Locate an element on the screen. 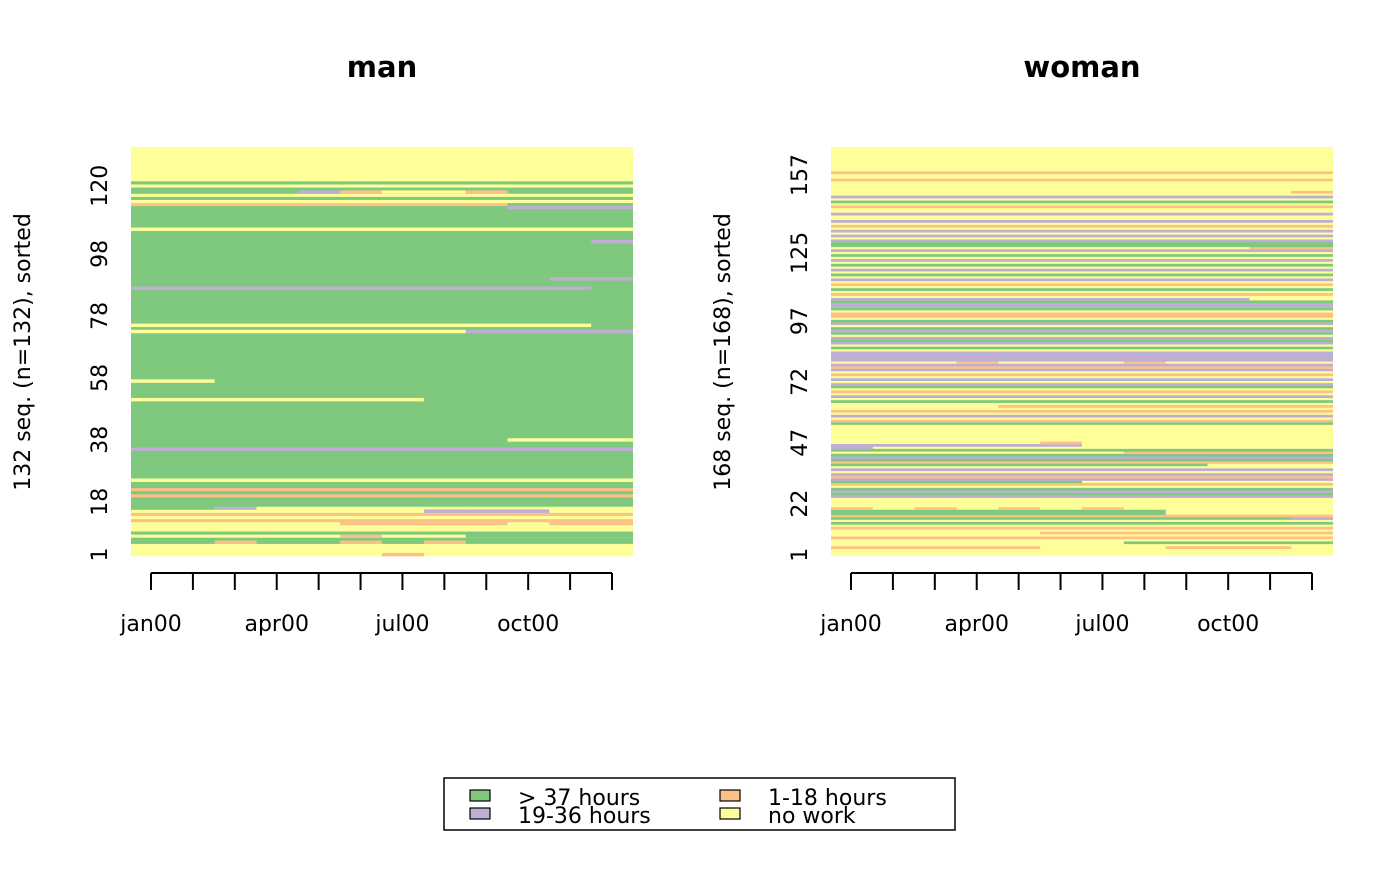  x-tick-label: jul00 is located at coordinates (1101, 624).